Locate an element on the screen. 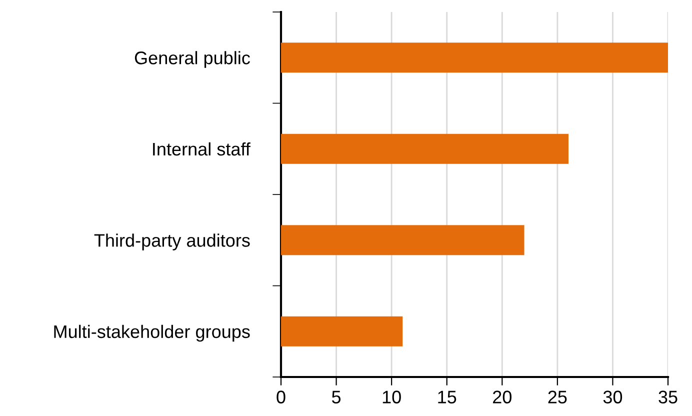 The height and width of the screenshot is (416, 692). x-tick-label: 15 is located at coordinates (447, 397).